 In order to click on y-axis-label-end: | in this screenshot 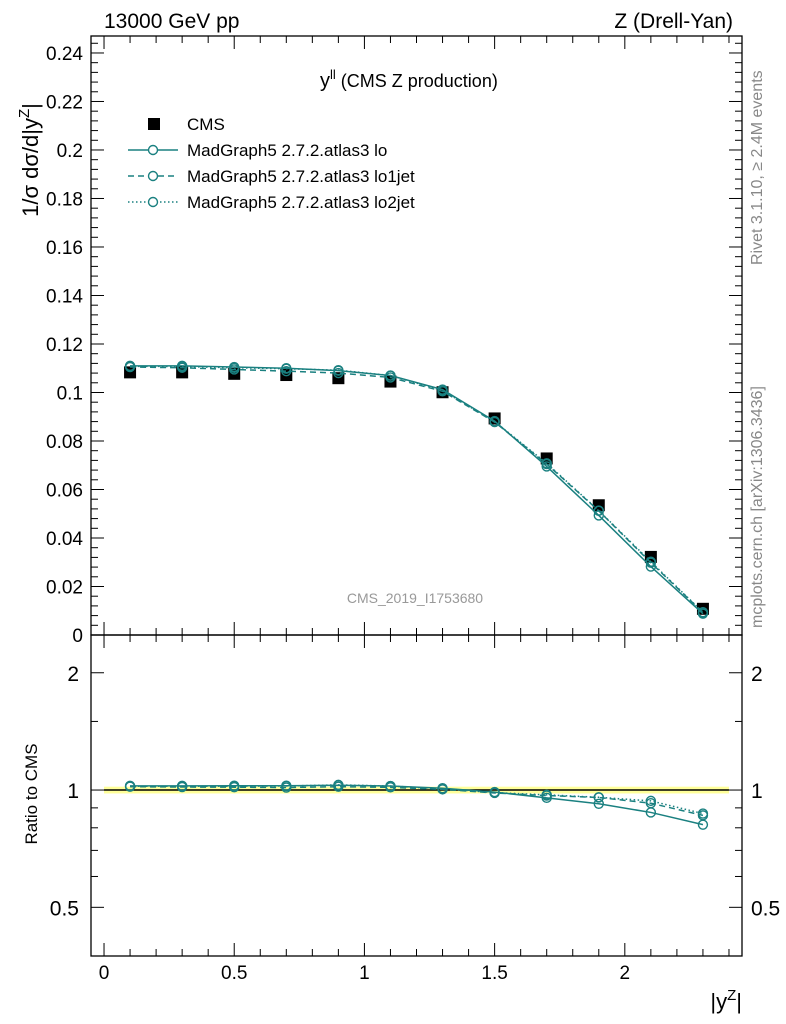, I will do `click(30, 106)`.